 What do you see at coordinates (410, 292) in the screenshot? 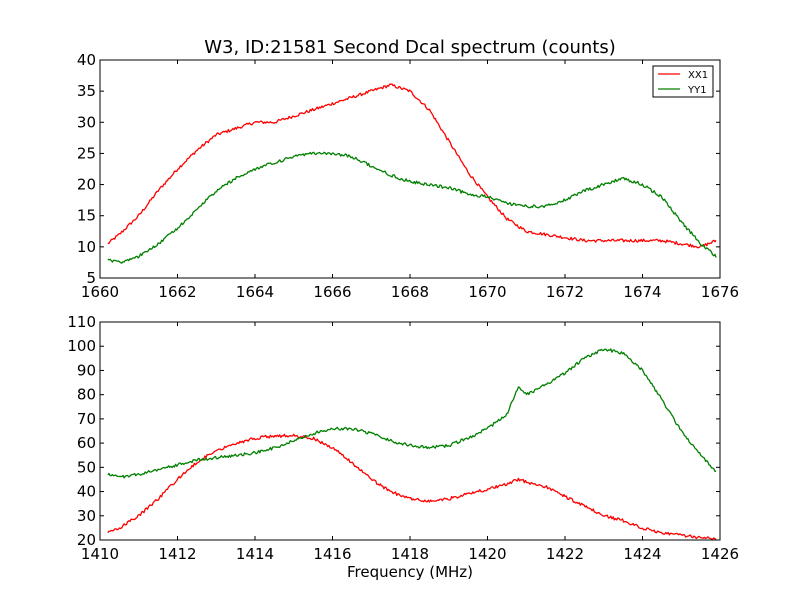
I see `x-tick-label-0-4: 1668` at bounding box center [410, 292].